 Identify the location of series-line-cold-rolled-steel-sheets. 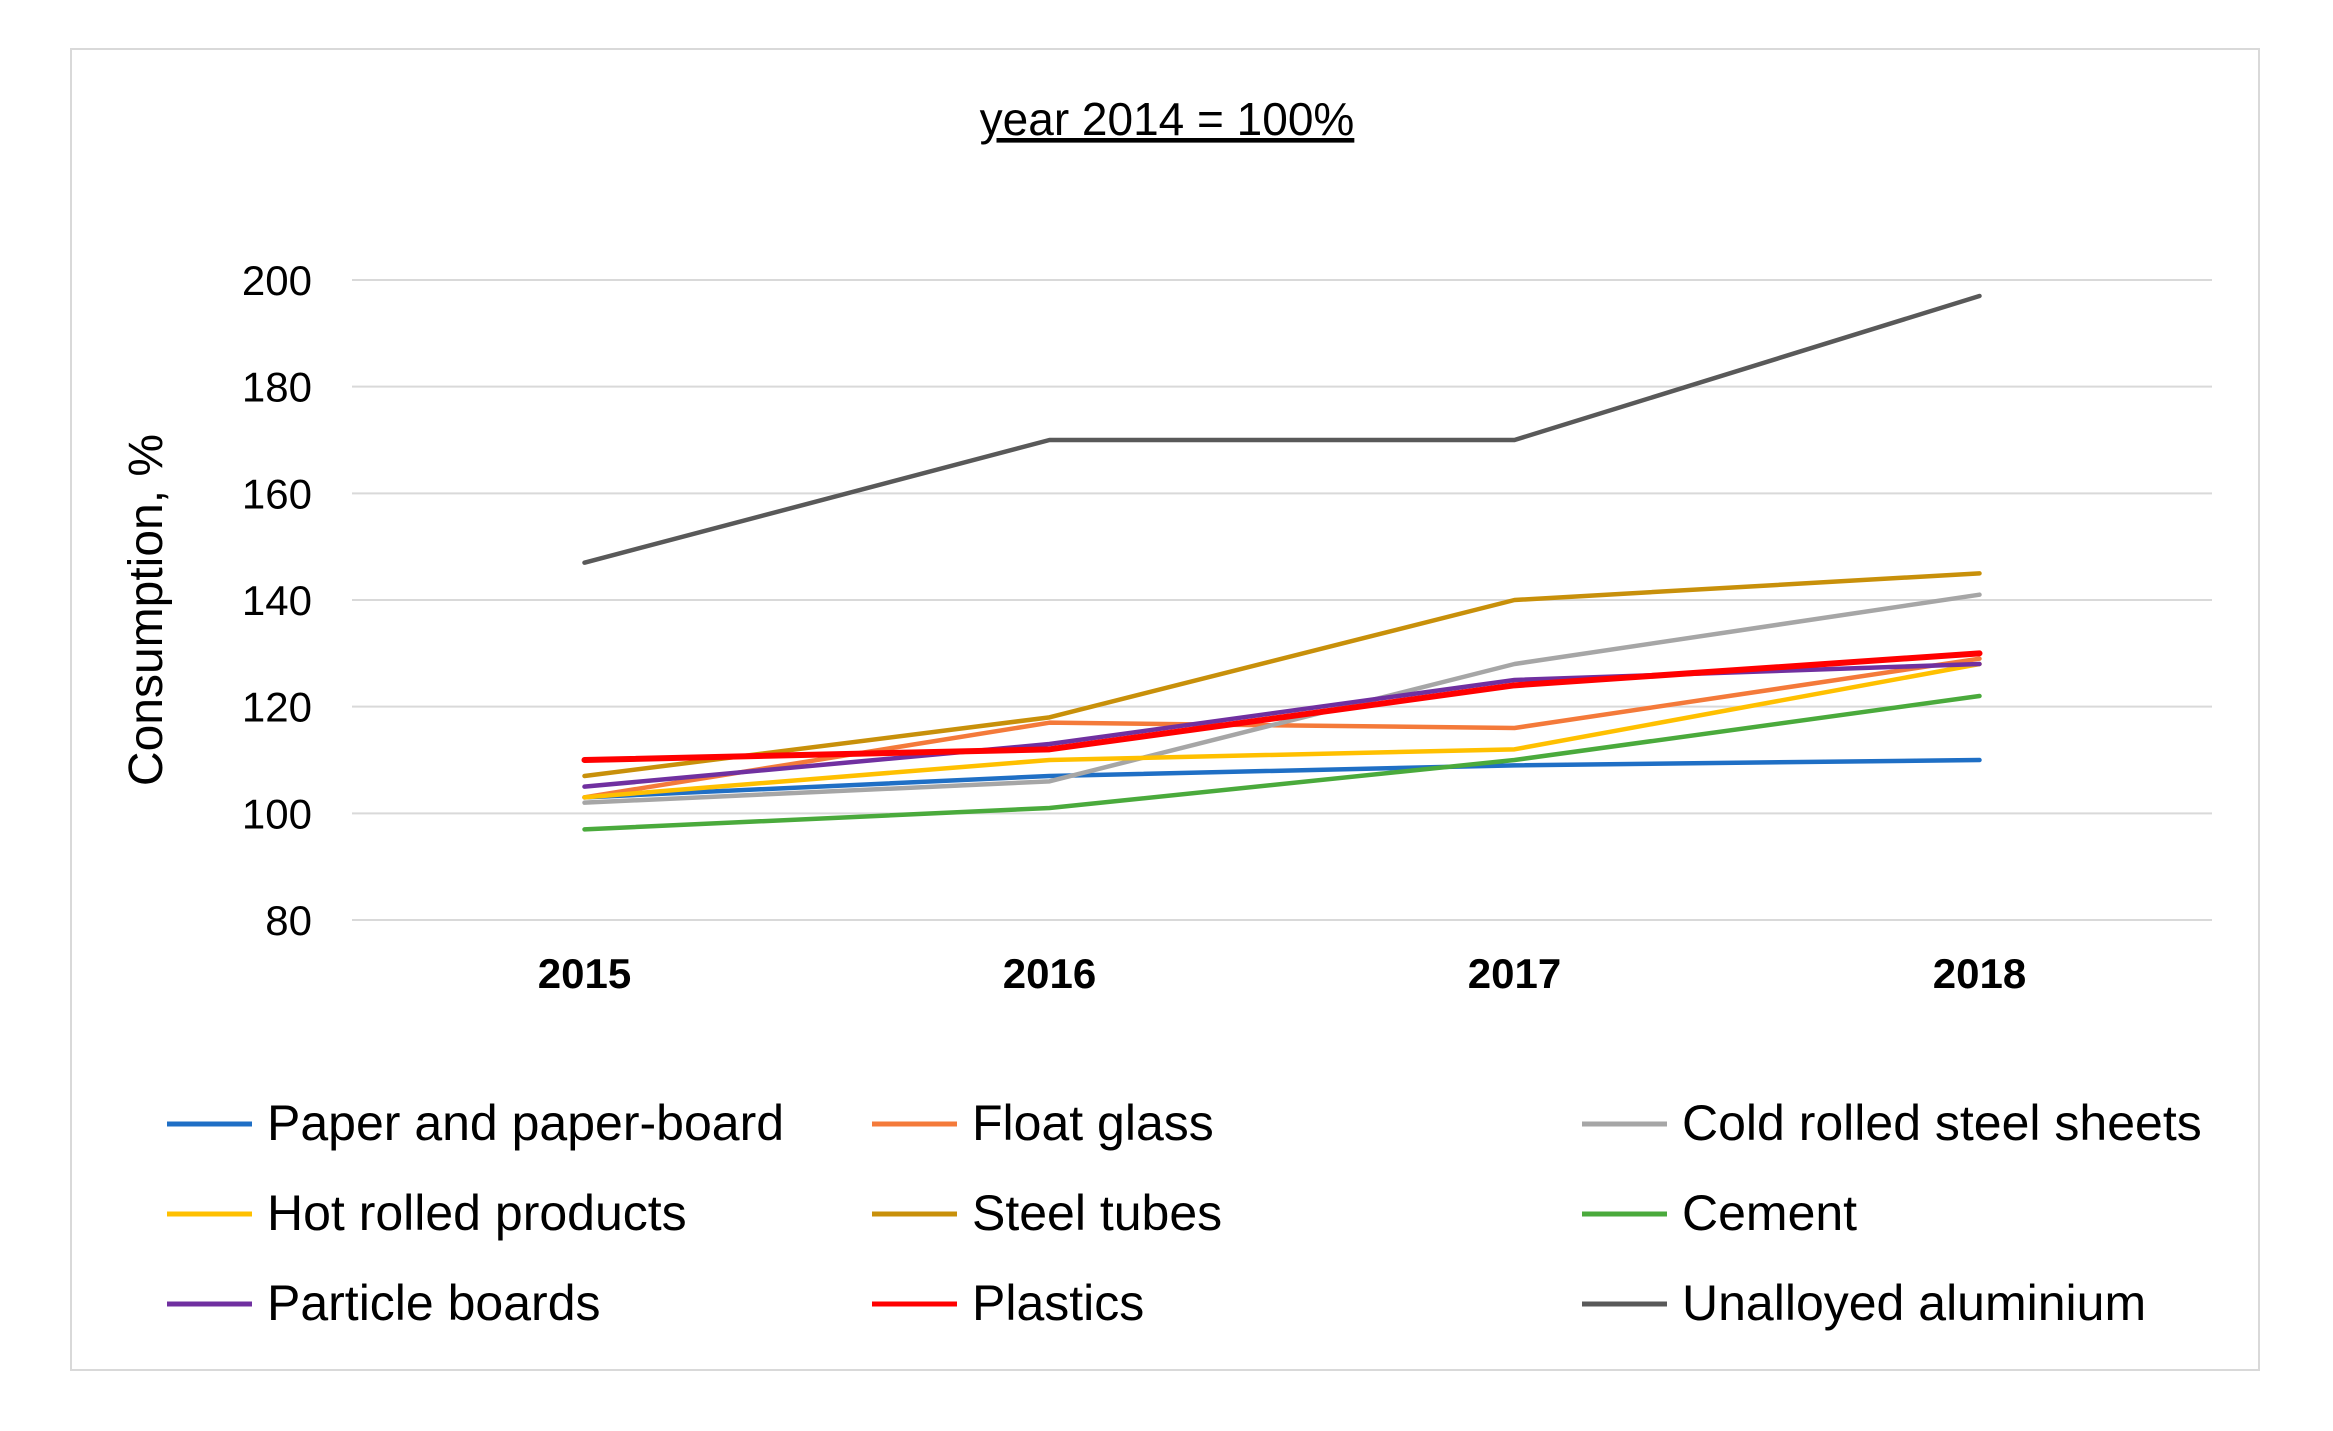
(1282, 698).